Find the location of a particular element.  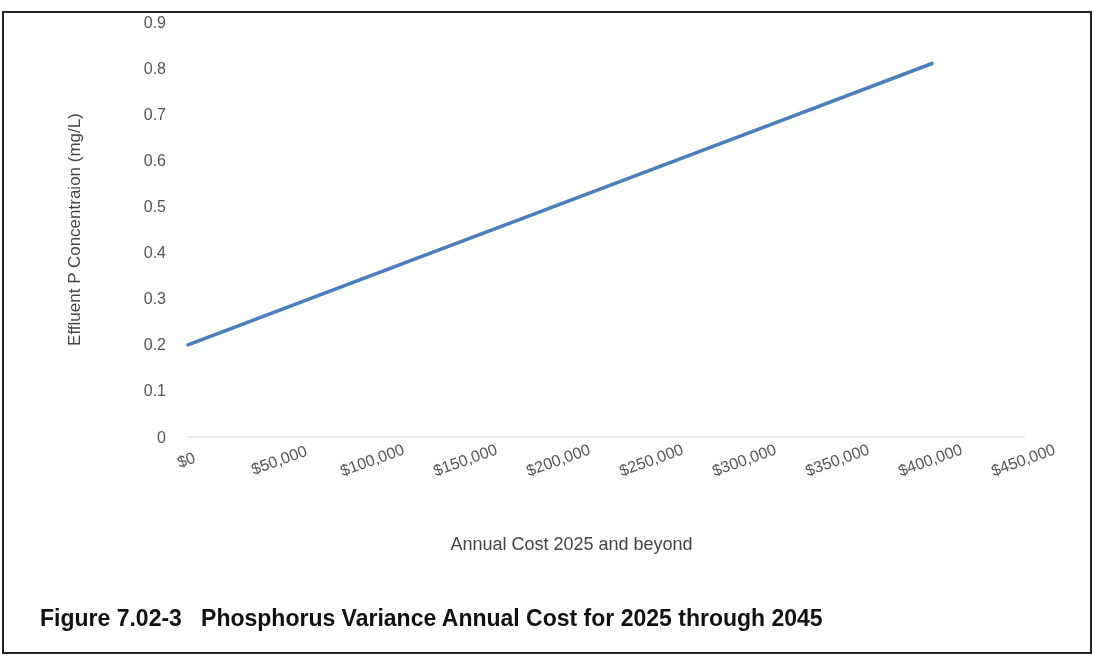

y-tick-label: 0.9 is located at coordinates (155, 22).